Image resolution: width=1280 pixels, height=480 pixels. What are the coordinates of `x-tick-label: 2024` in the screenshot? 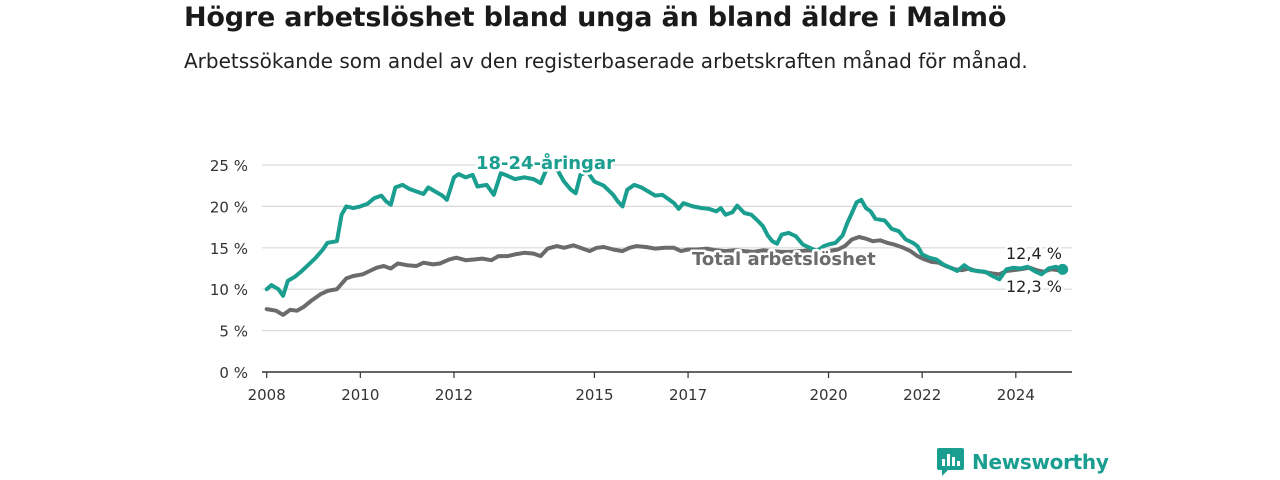 It's located at (1016, 395).